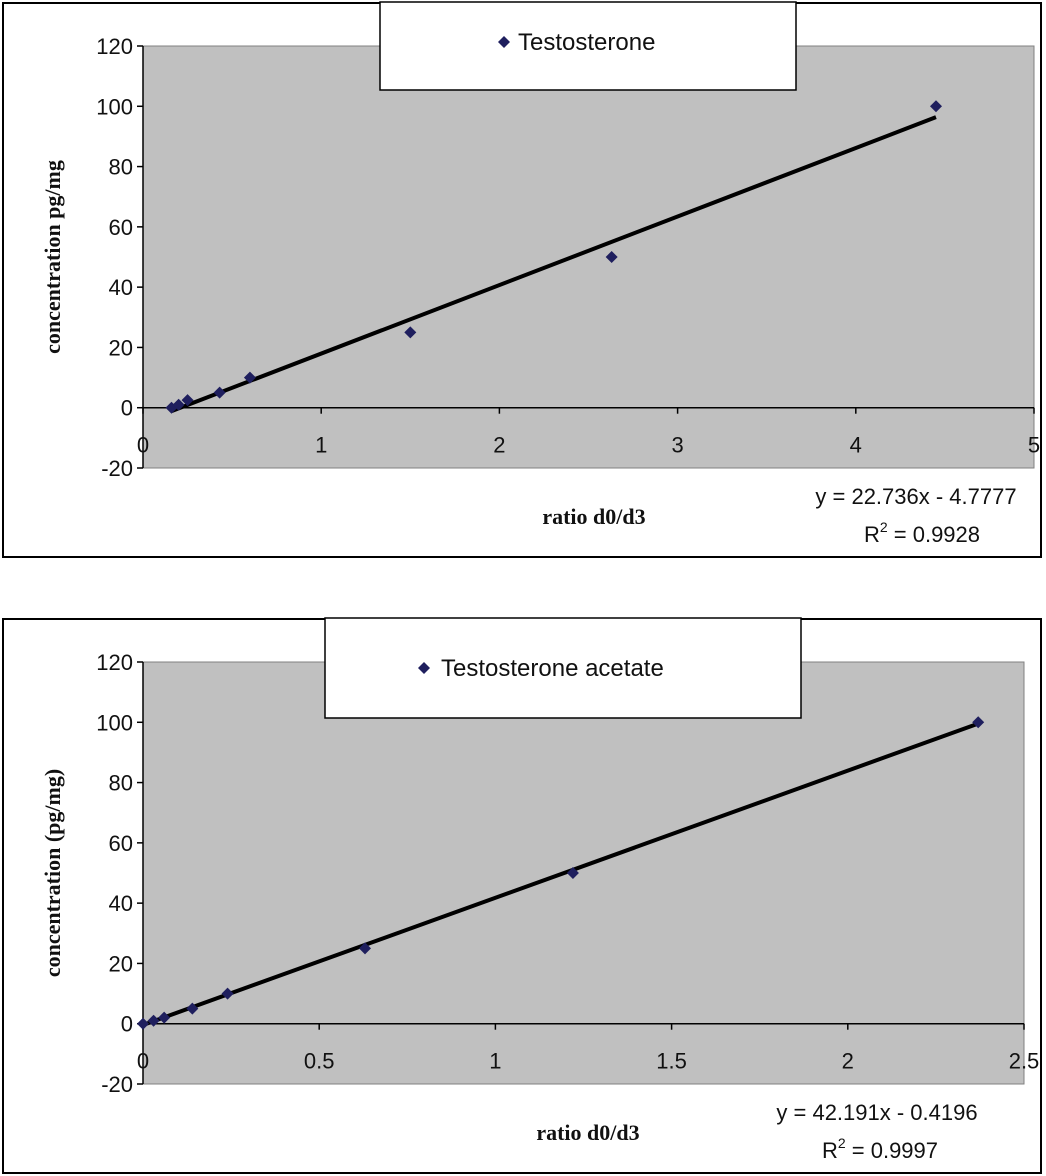 The height and width of the screenshot is (1176, 1046). Describe the element at coordinates (856, 445) in the screenshot. I see `x-tick-label: 4` at that location.